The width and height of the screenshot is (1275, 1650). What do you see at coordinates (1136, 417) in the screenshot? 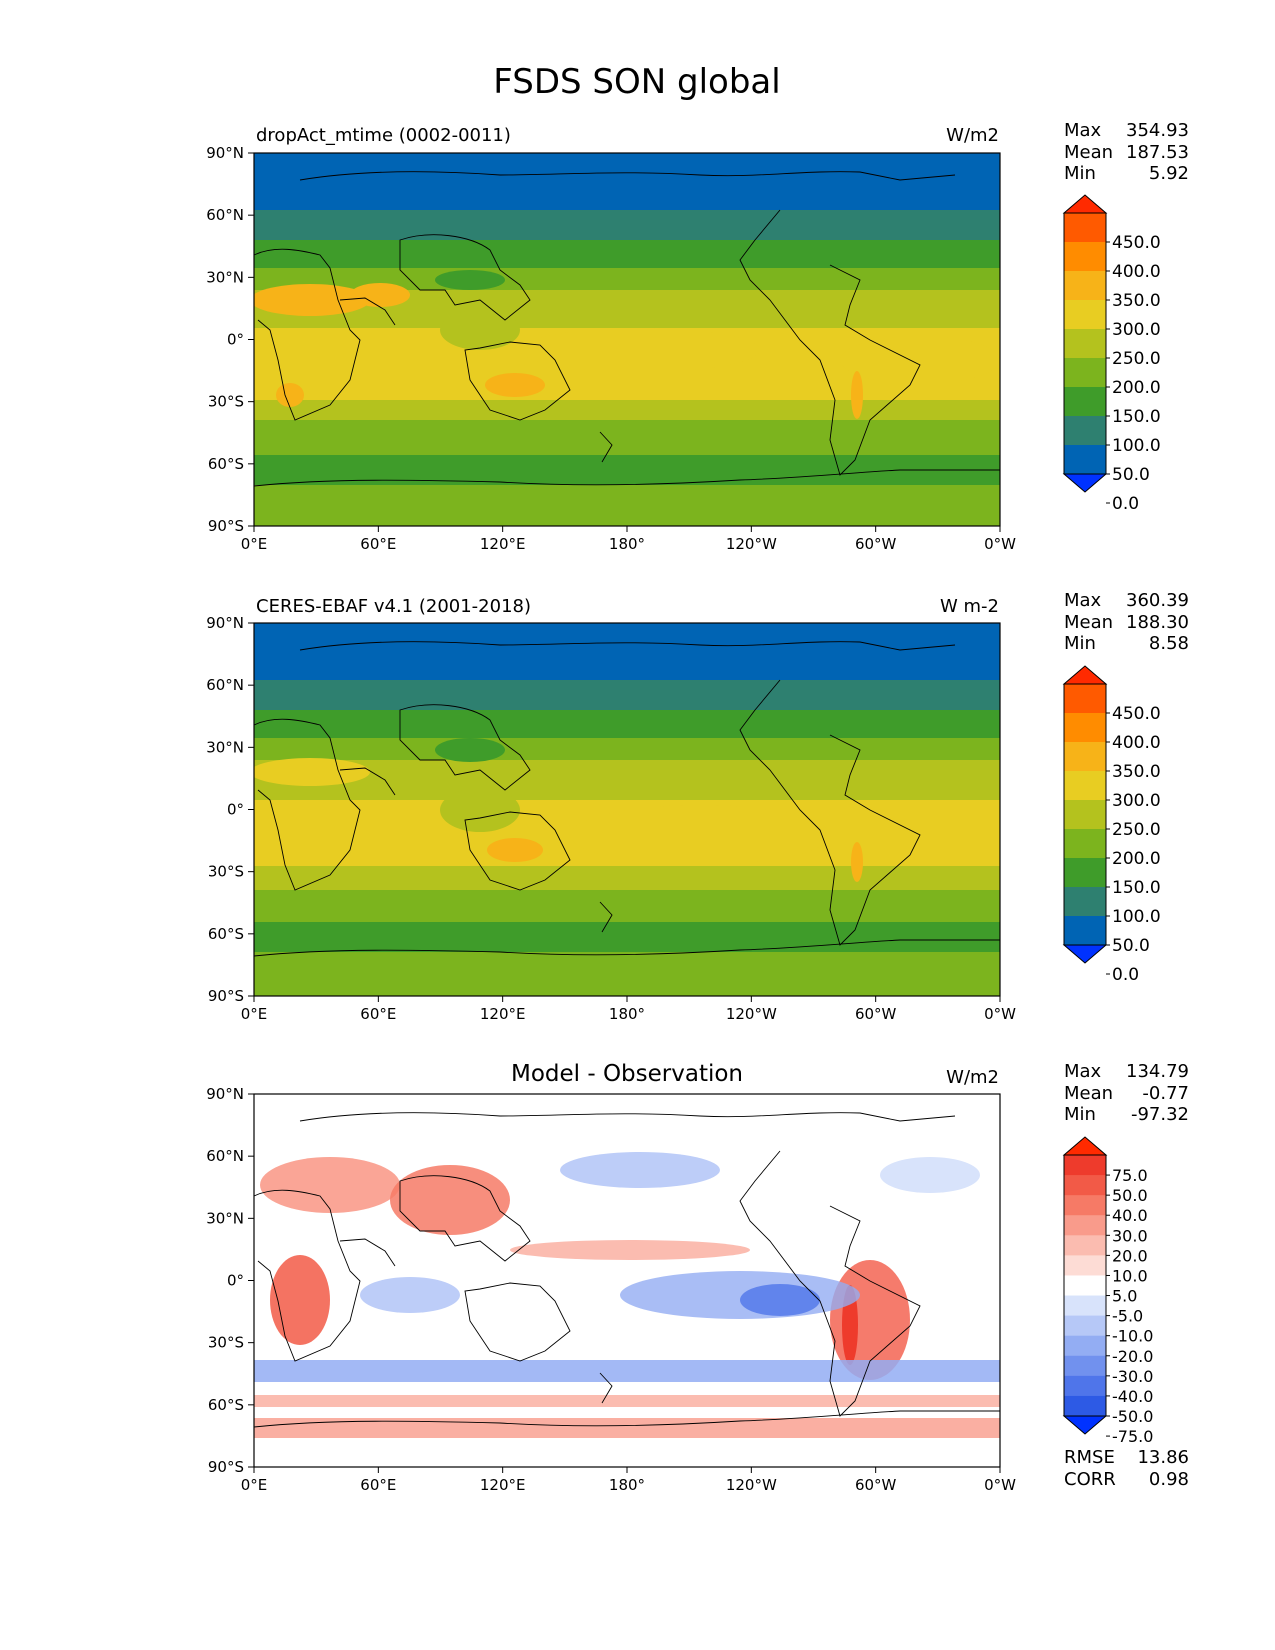
I see `colorbar-tick-label: 150.0` at bounding box center [1136, 417].